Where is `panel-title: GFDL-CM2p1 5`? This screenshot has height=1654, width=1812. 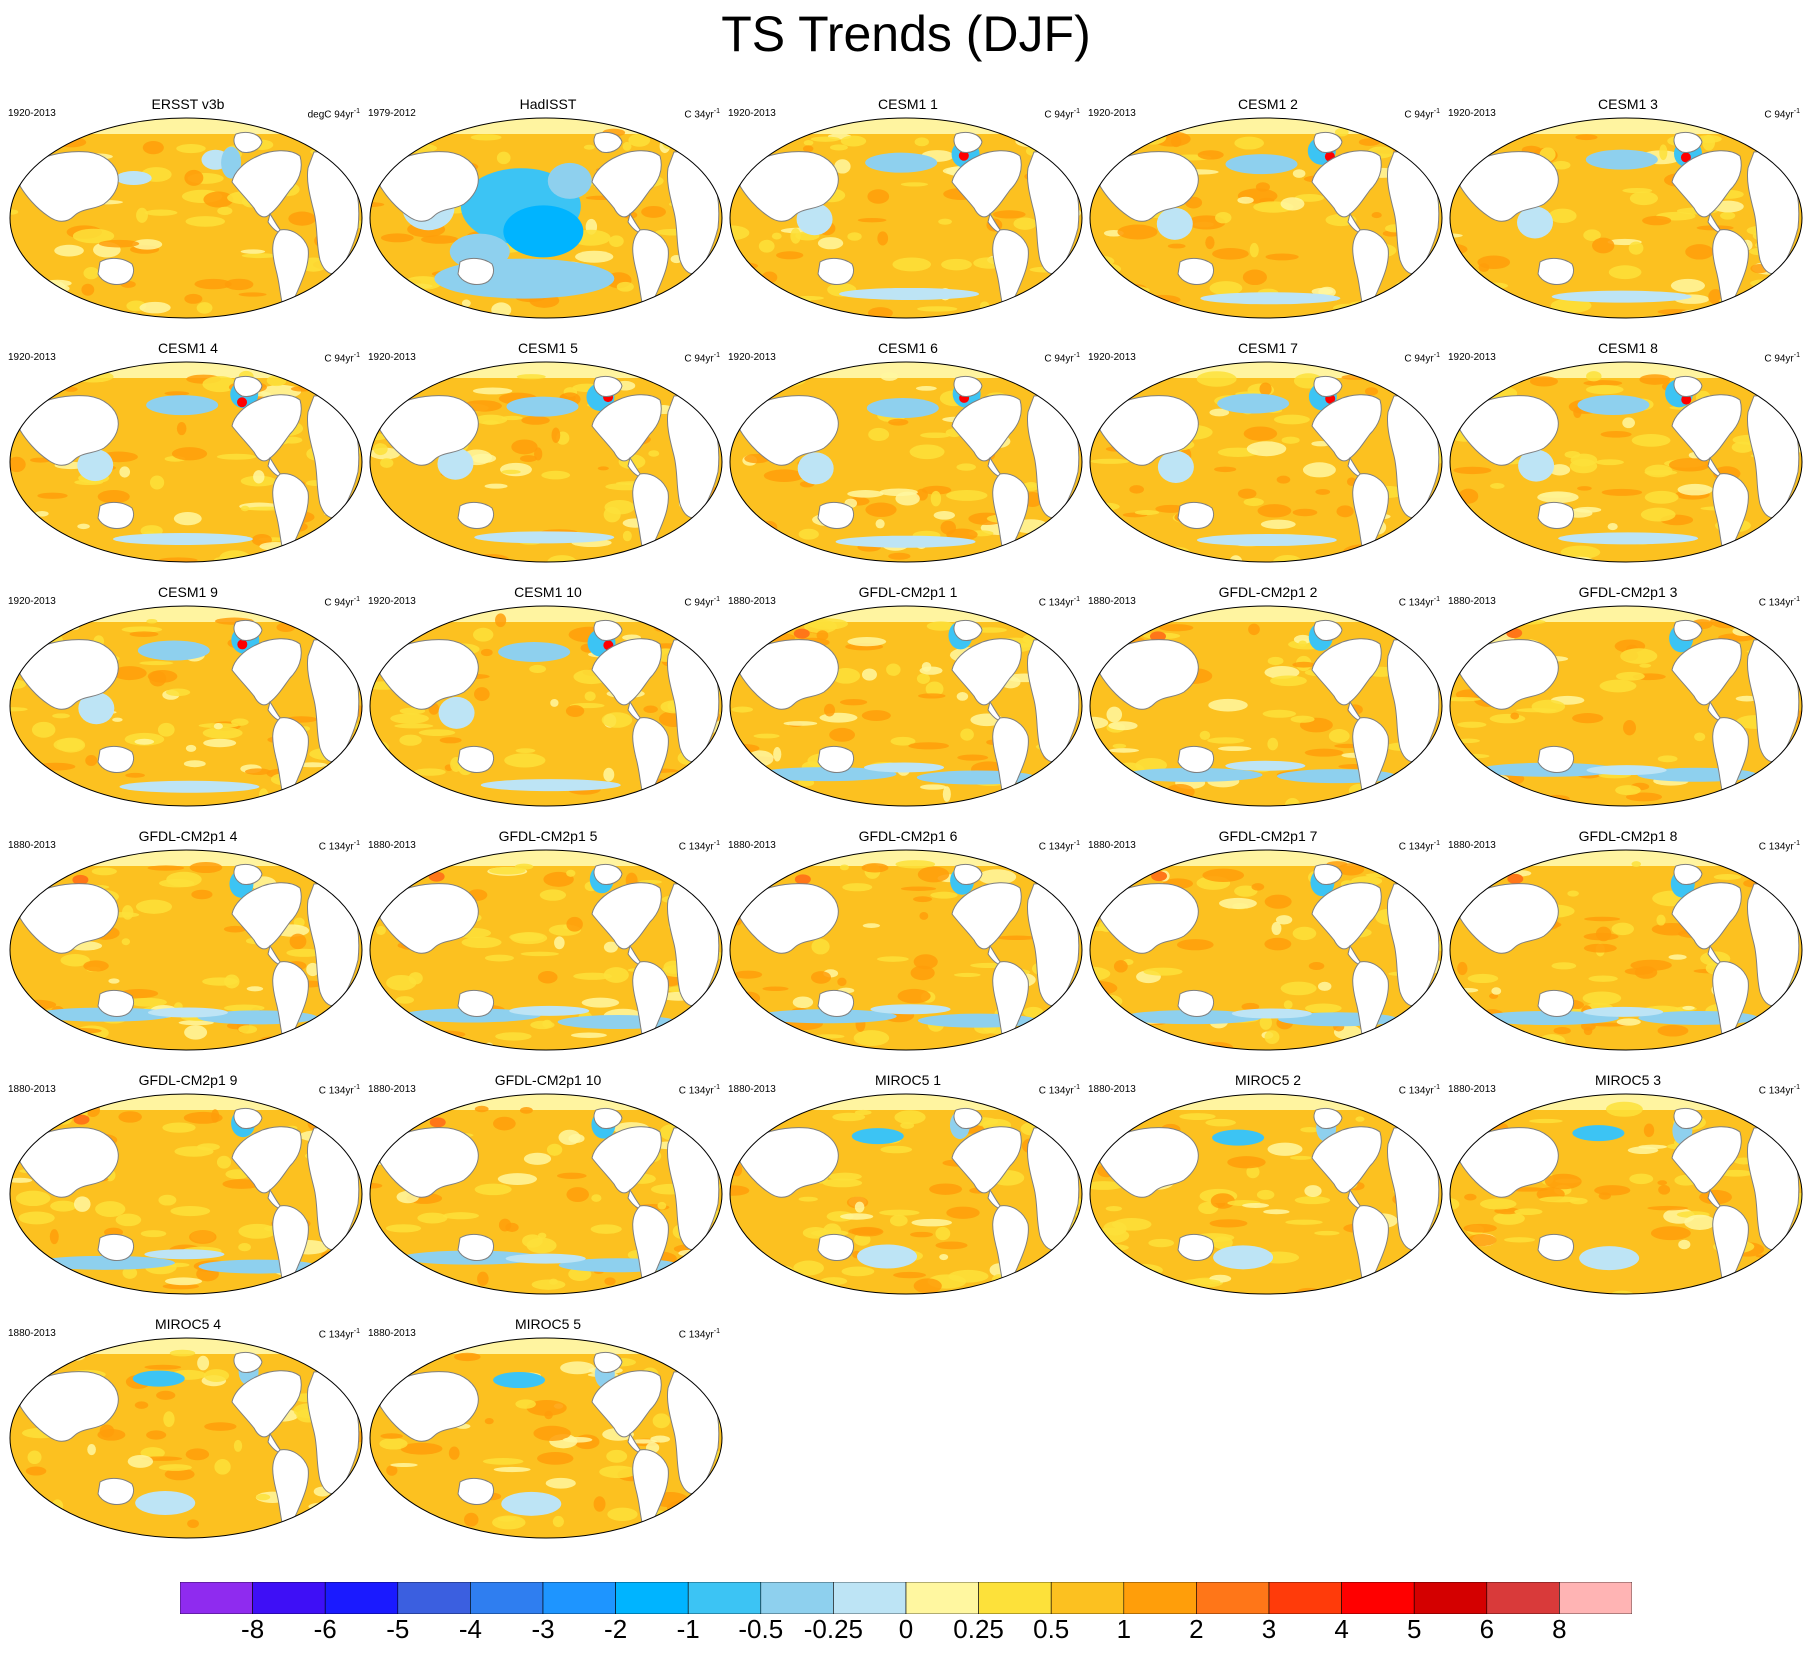
panel-title: GFDL-CM2p1 5 is located at coordinates (548, 836).